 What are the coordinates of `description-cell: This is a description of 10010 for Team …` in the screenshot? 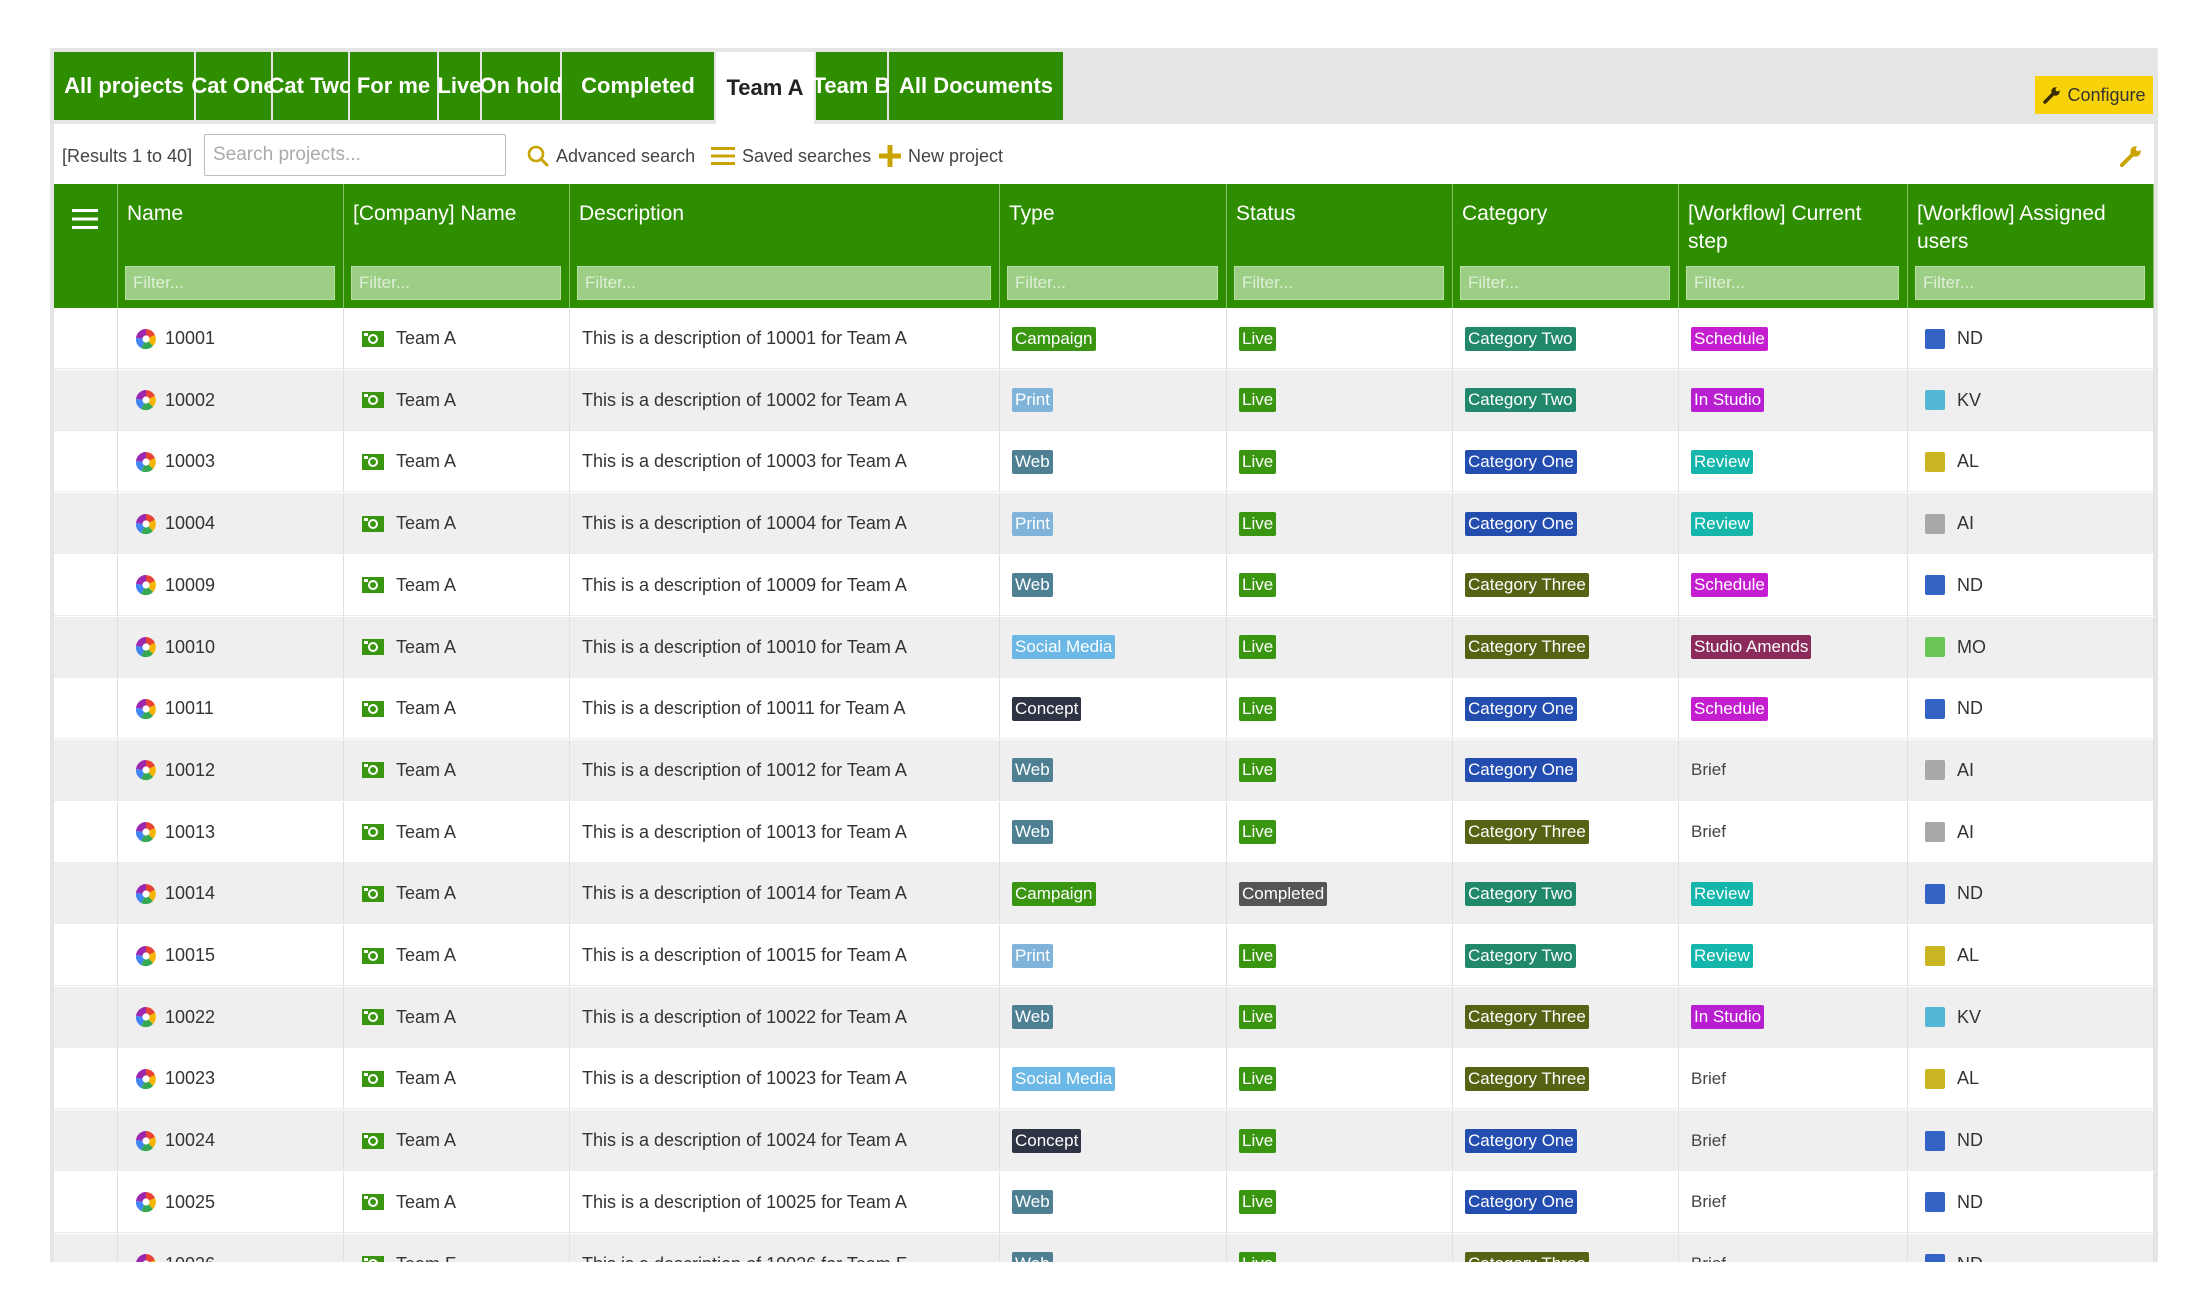 It's located at (785, 647).